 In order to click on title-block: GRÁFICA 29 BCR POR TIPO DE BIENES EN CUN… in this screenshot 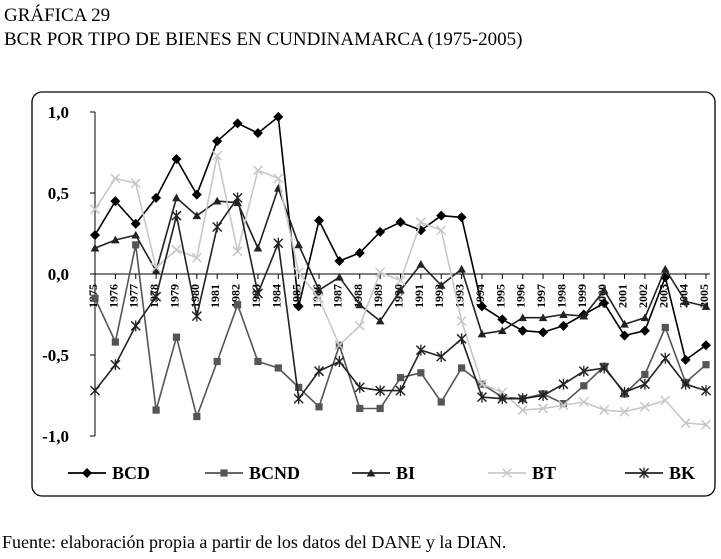, I will do `click(263, 28)`.